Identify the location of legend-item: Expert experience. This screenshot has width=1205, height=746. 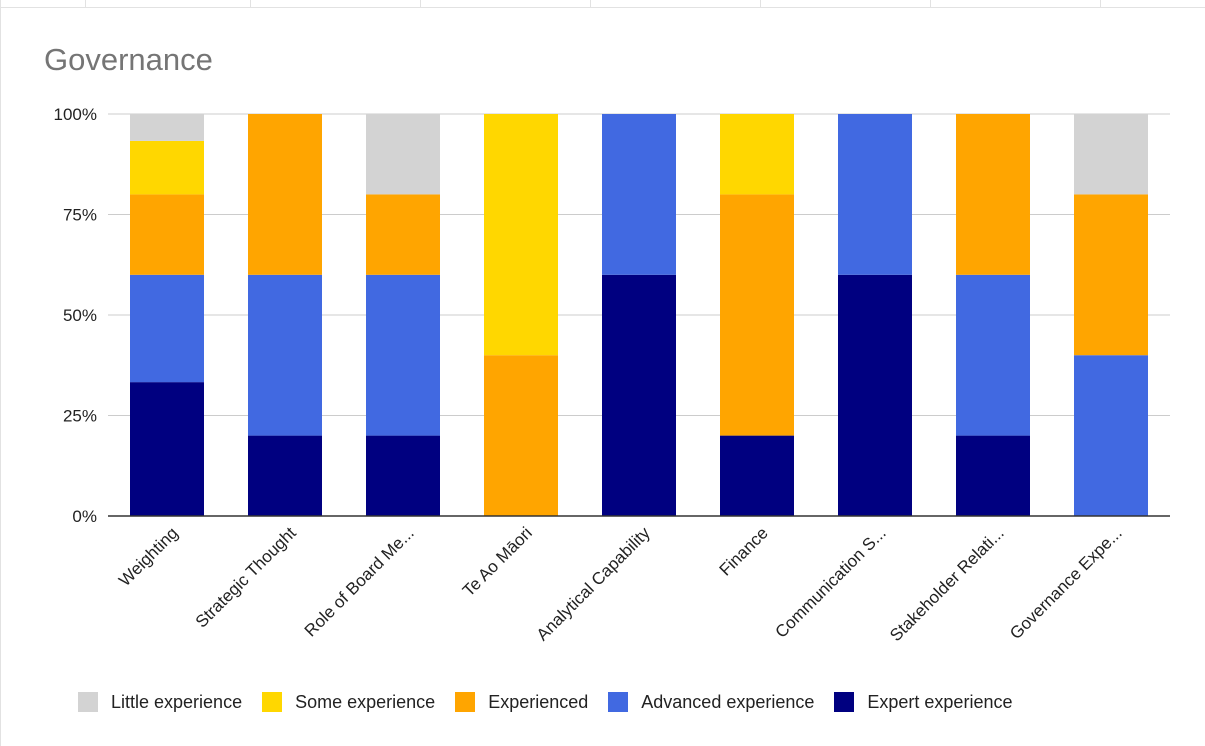
(923, 702).